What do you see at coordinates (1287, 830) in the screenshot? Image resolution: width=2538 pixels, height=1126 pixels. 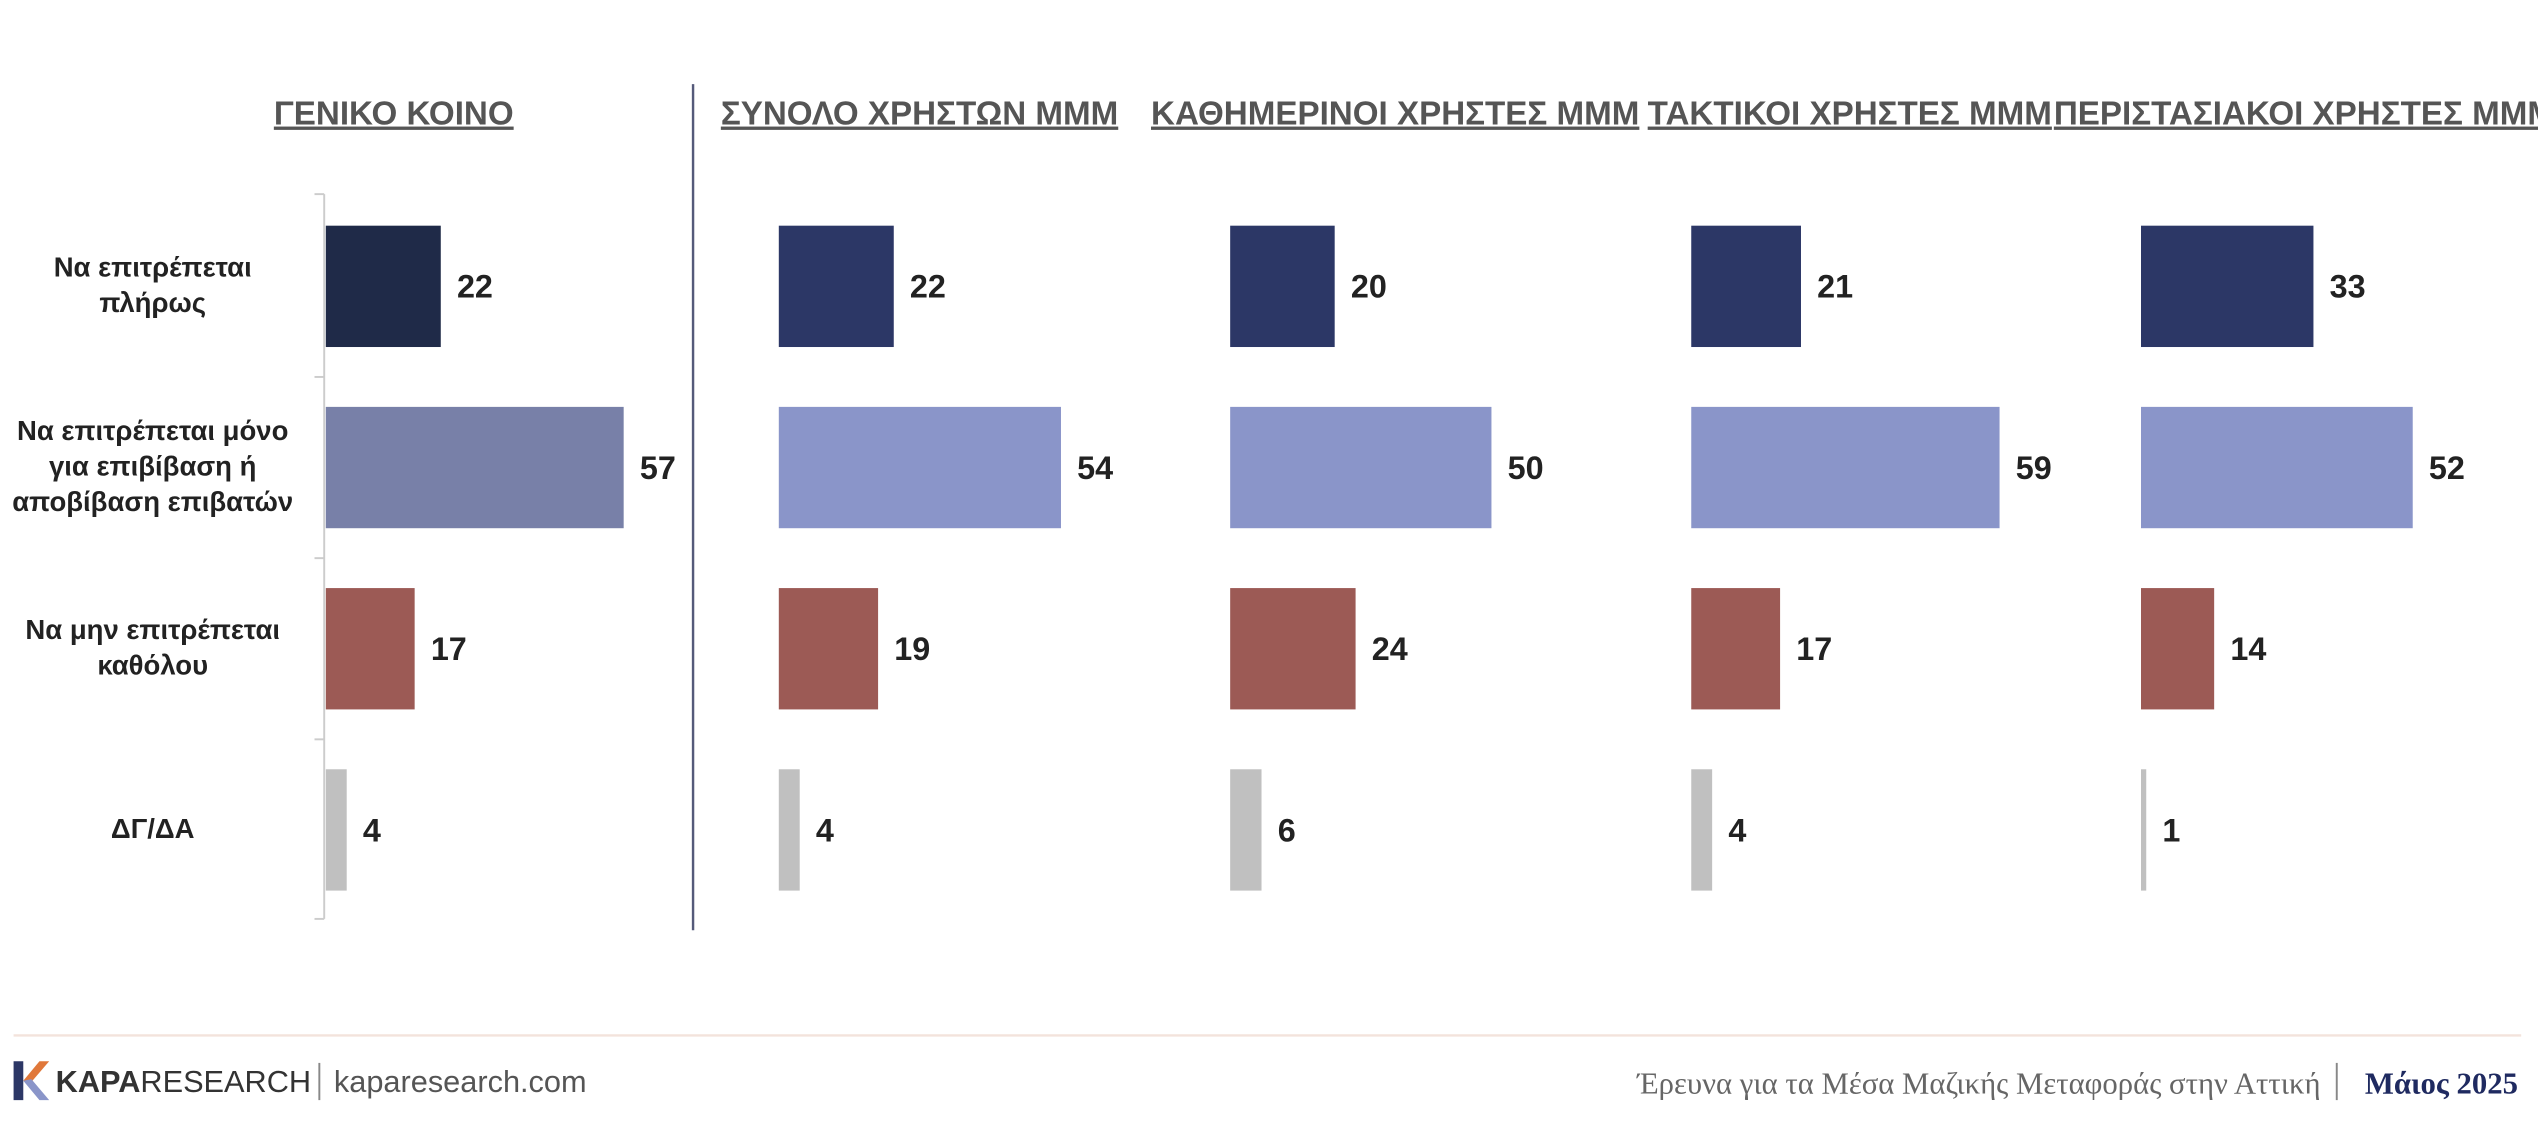 I see `value-label: 6` at bounding box center [1287, 830].